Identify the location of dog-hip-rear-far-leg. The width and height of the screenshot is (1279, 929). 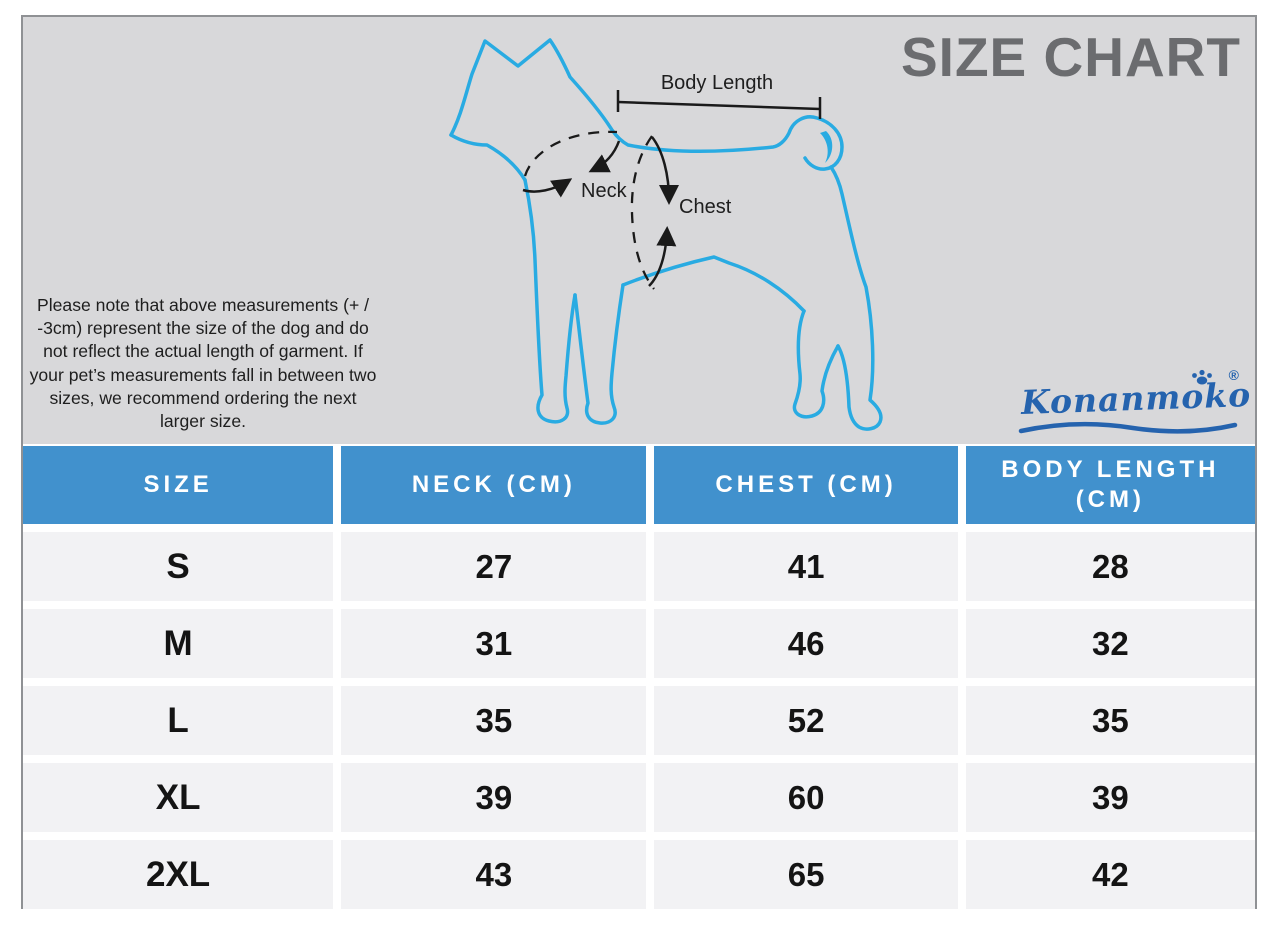
(856, 298).